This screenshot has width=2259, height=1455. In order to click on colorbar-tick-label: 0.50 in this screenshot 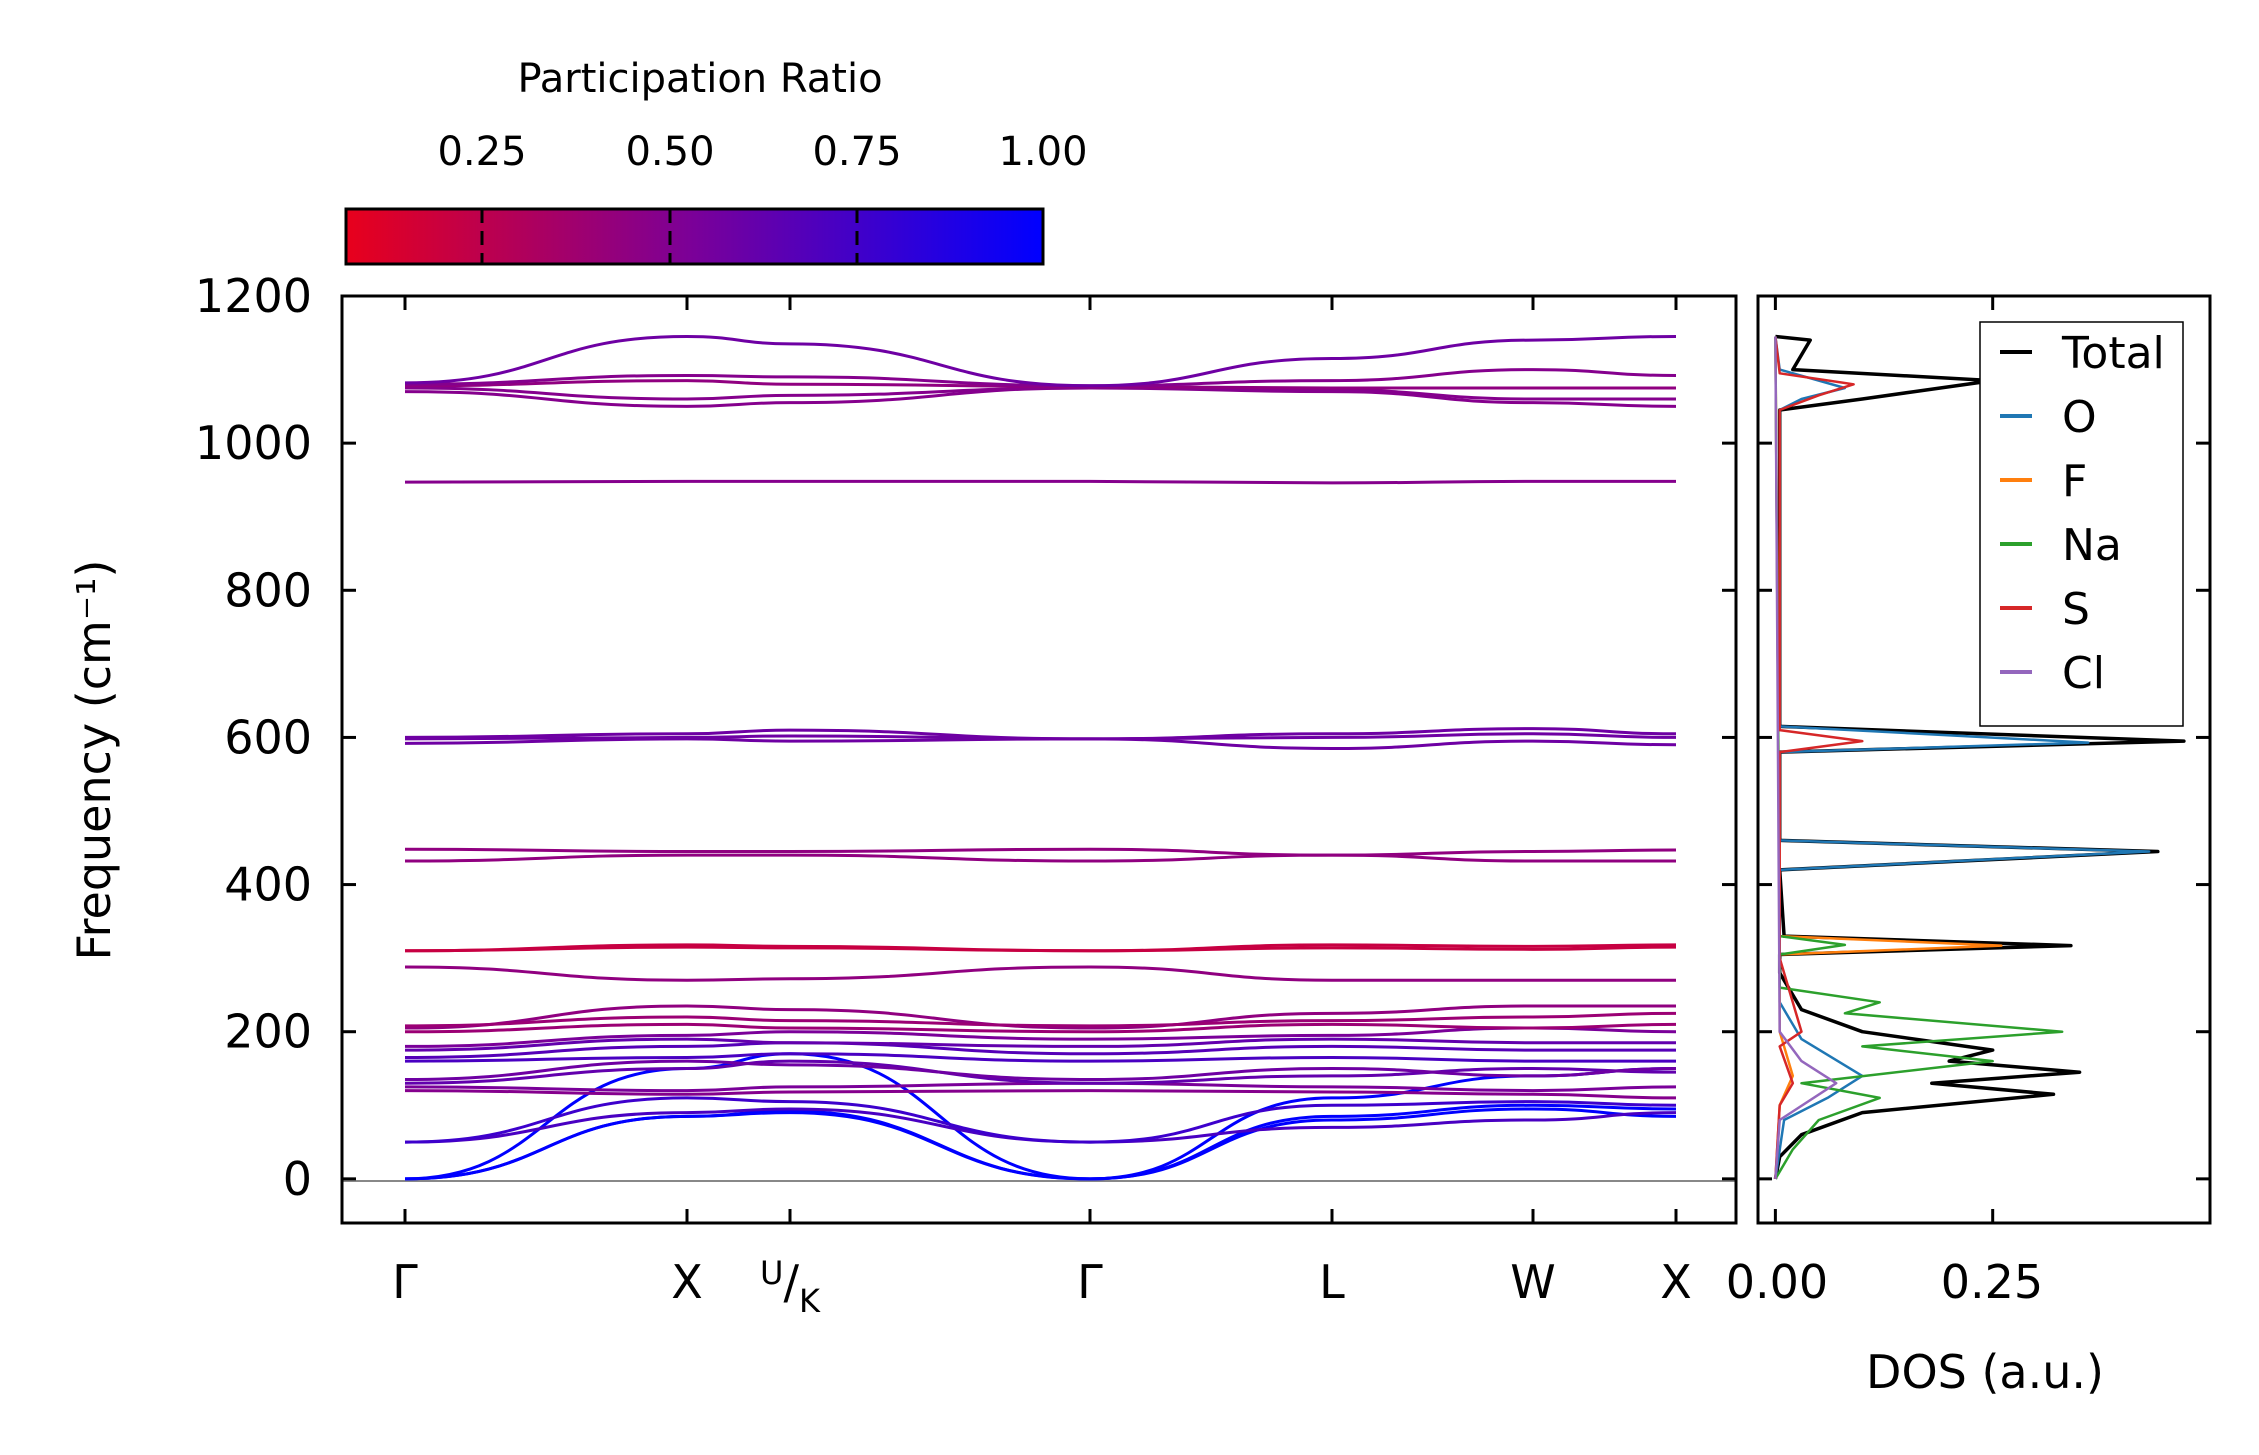, I will do `click(669, 152)`.